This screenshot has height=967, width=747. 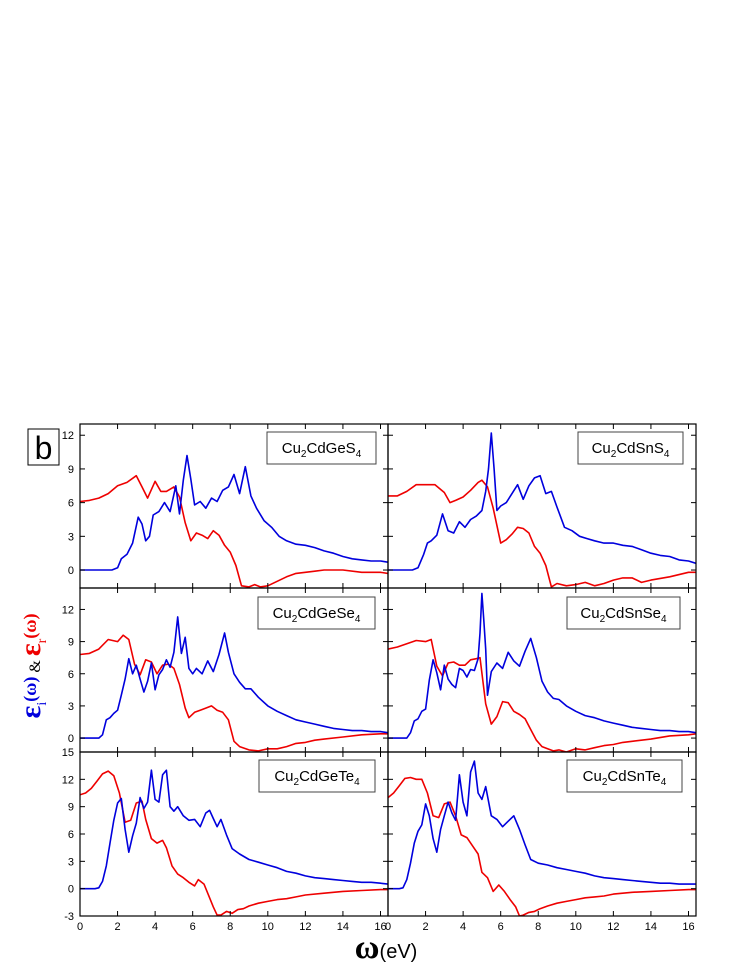 What do you see at coordinates (640, 448) in the screenshot?
I see `compound-label-text: CdSnS` at bounding box center [640, 448].